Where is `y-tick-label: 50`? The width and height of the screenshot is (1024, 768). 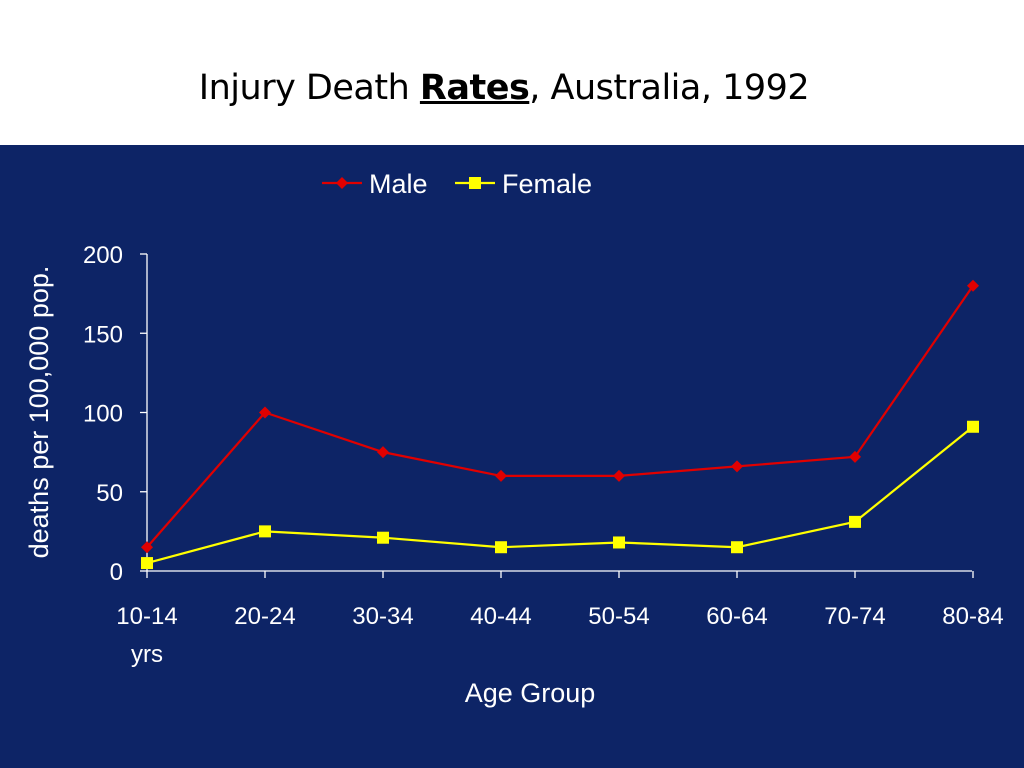 y-tick-label: 50 is located at coordinates (109, 493).